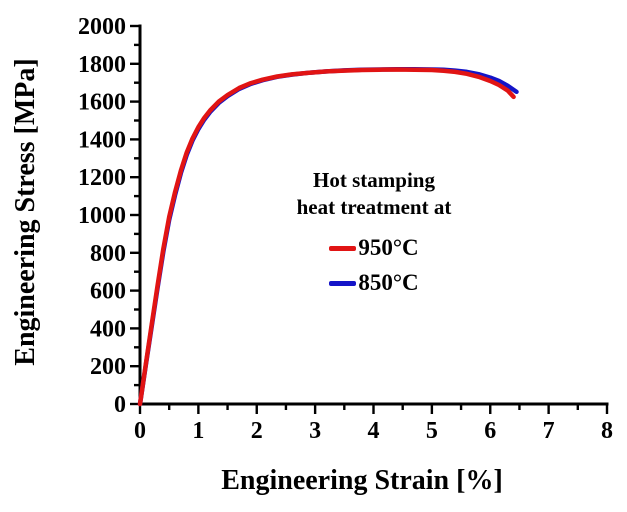 This screenshot has width=627, height=512. Describe the element at coordinates (102, 216) in the screenshot. I see `y-tick-label: 1000` at that location.